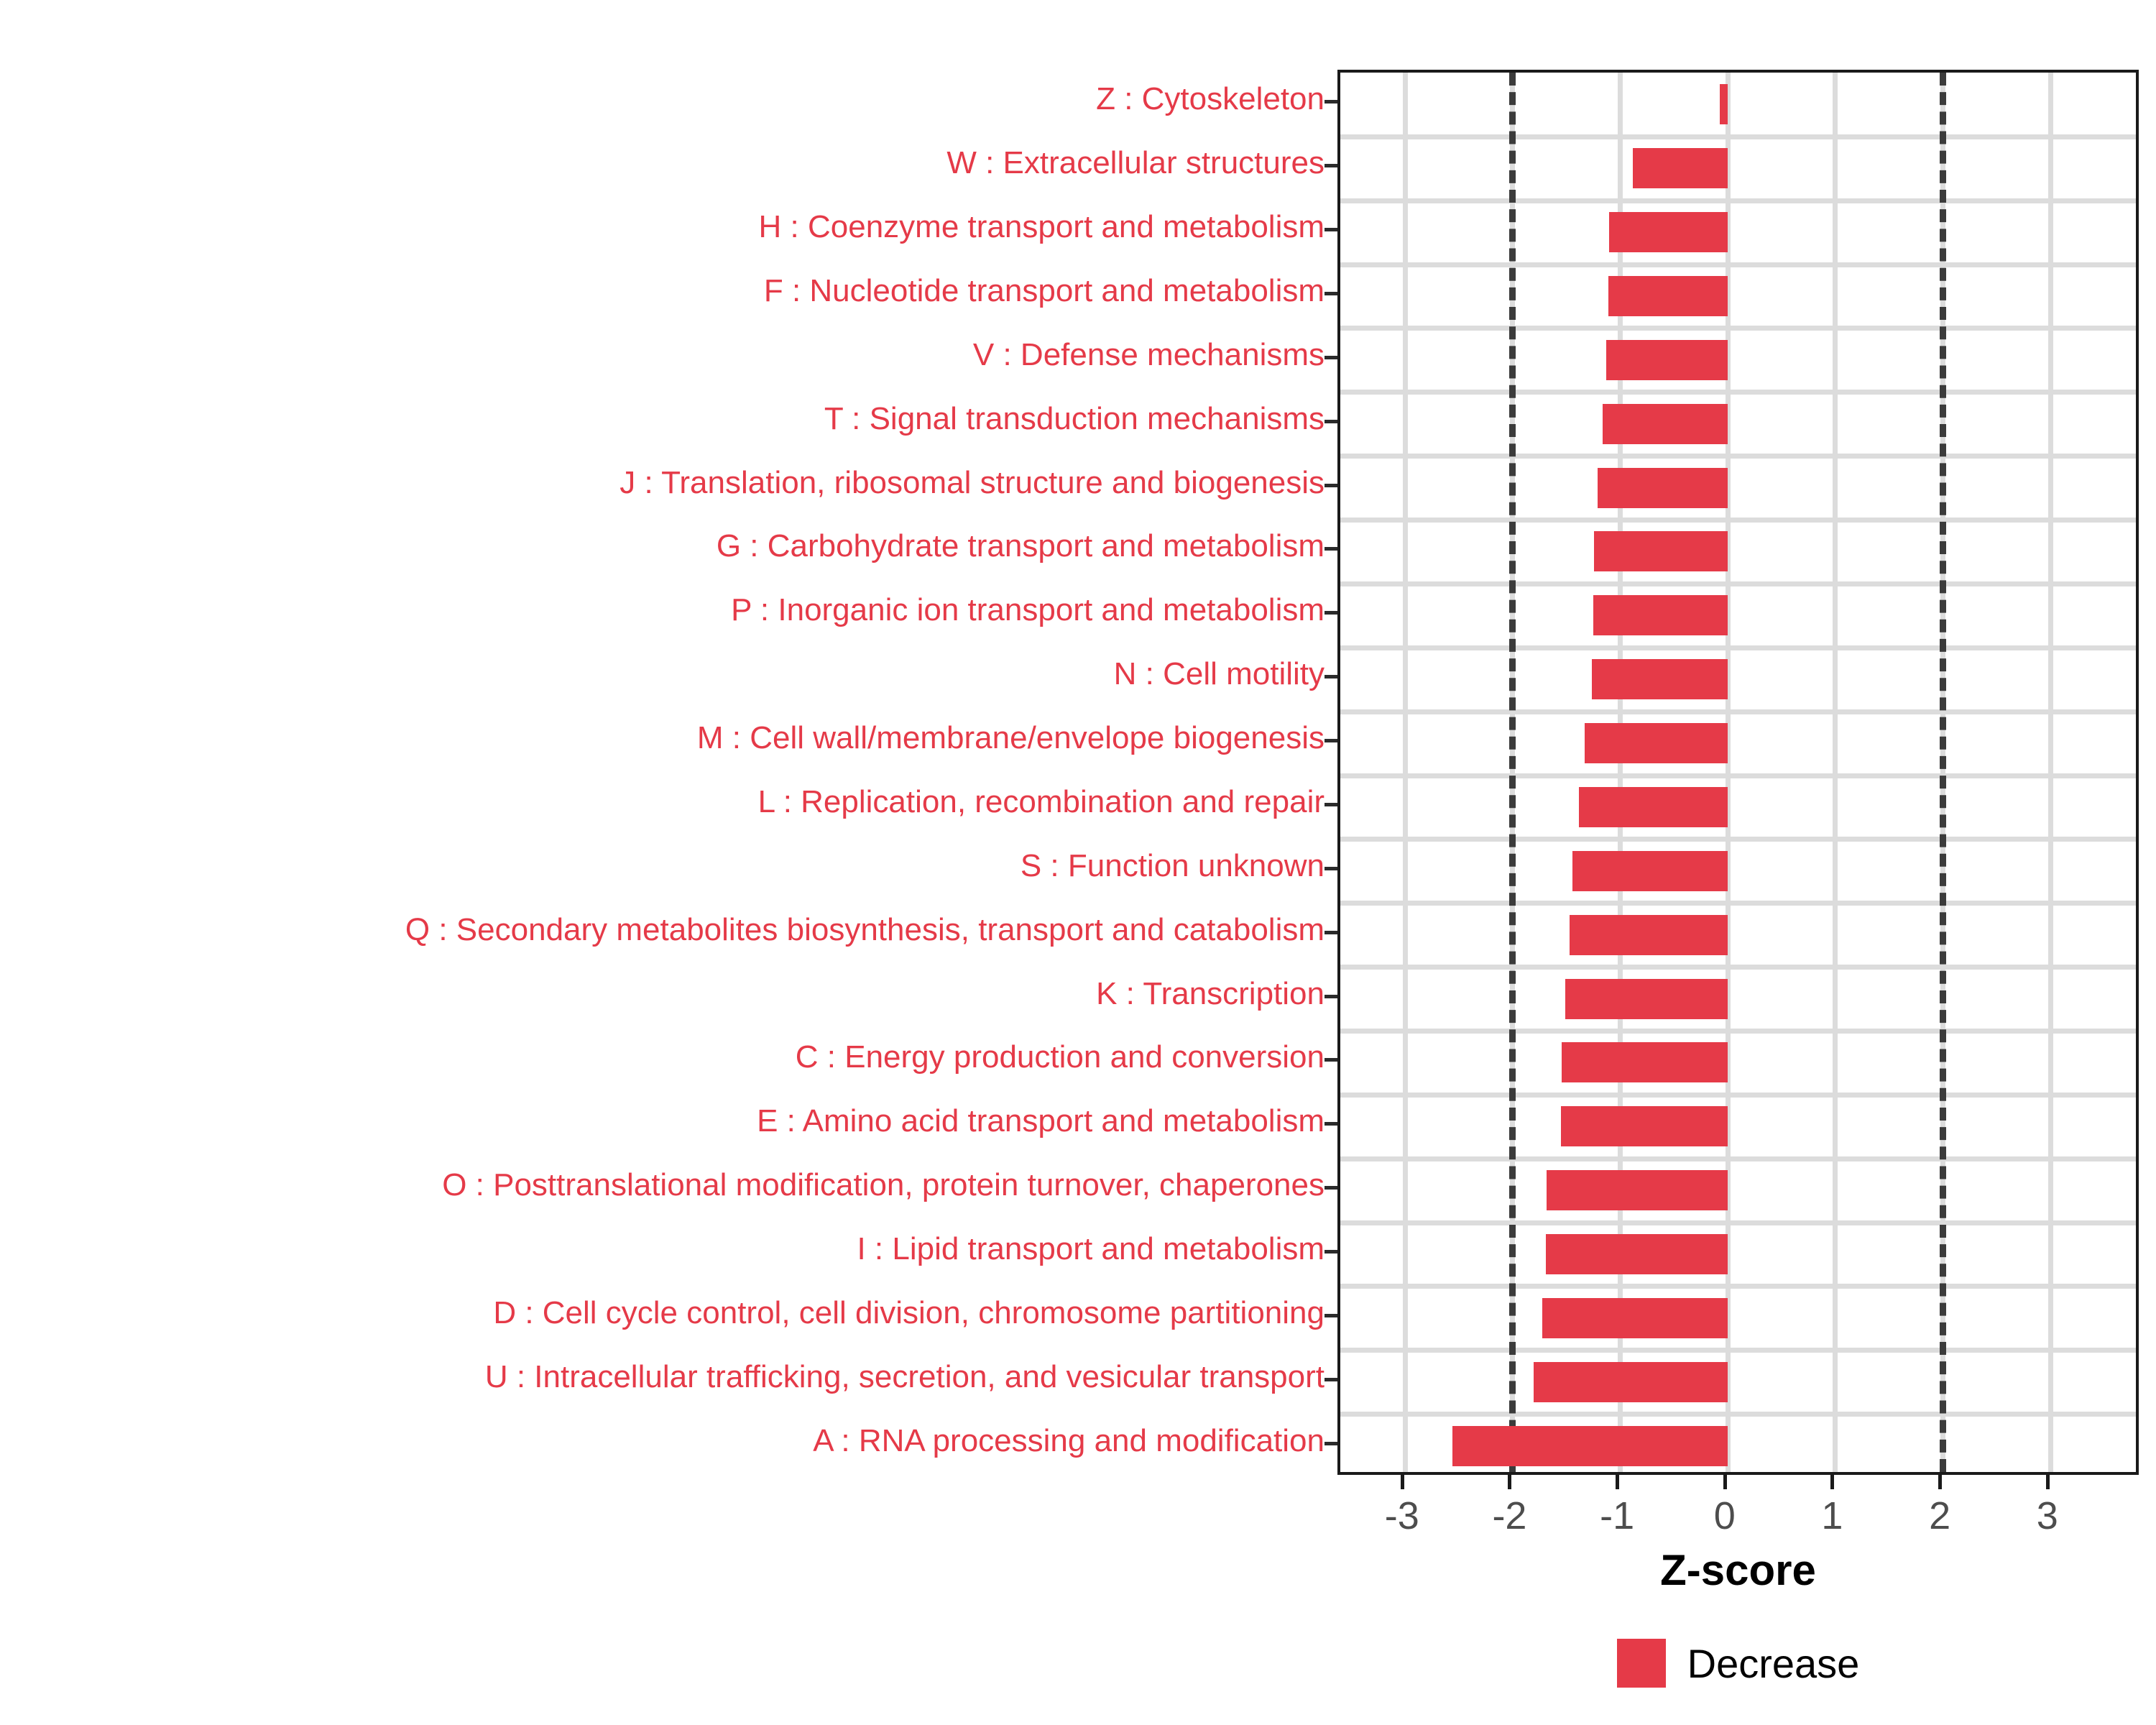 The height and width of the screenshot is (1725, 2156). Describe the element at coordinates (1041, 227) in the screenshot. I see `category-label: H : Coenzyme transport and metabolism` at that location.